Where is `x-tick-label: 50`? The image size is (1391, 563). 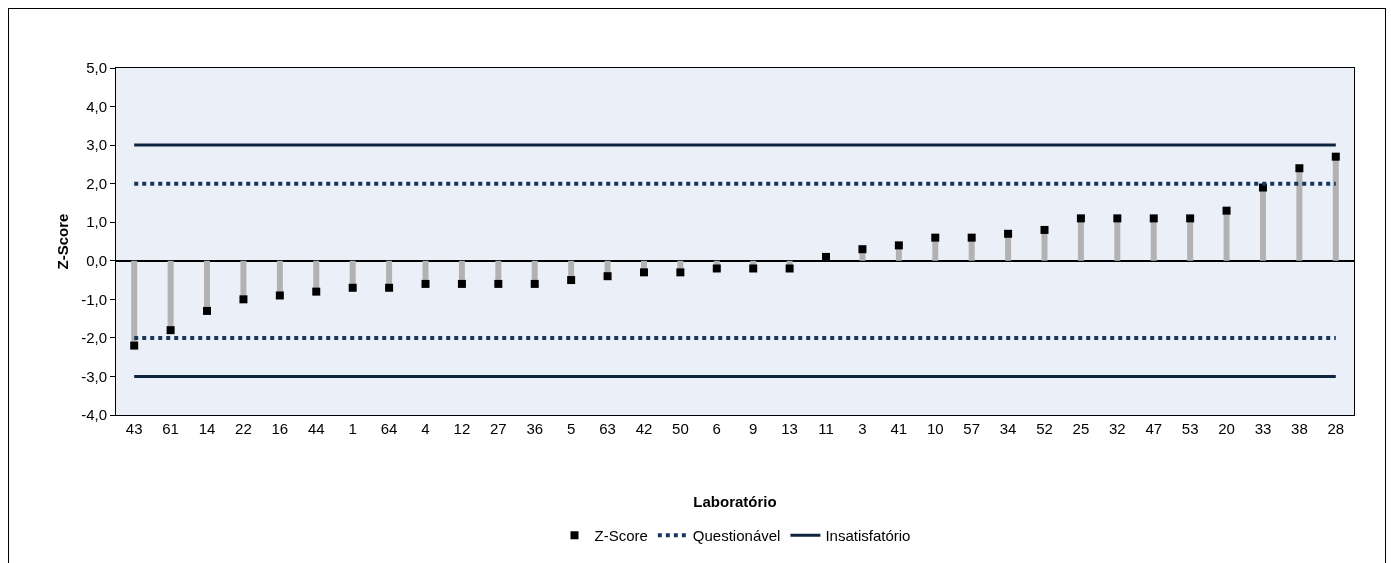 x-tick-label: 50 is located at coordinates (680, 428).